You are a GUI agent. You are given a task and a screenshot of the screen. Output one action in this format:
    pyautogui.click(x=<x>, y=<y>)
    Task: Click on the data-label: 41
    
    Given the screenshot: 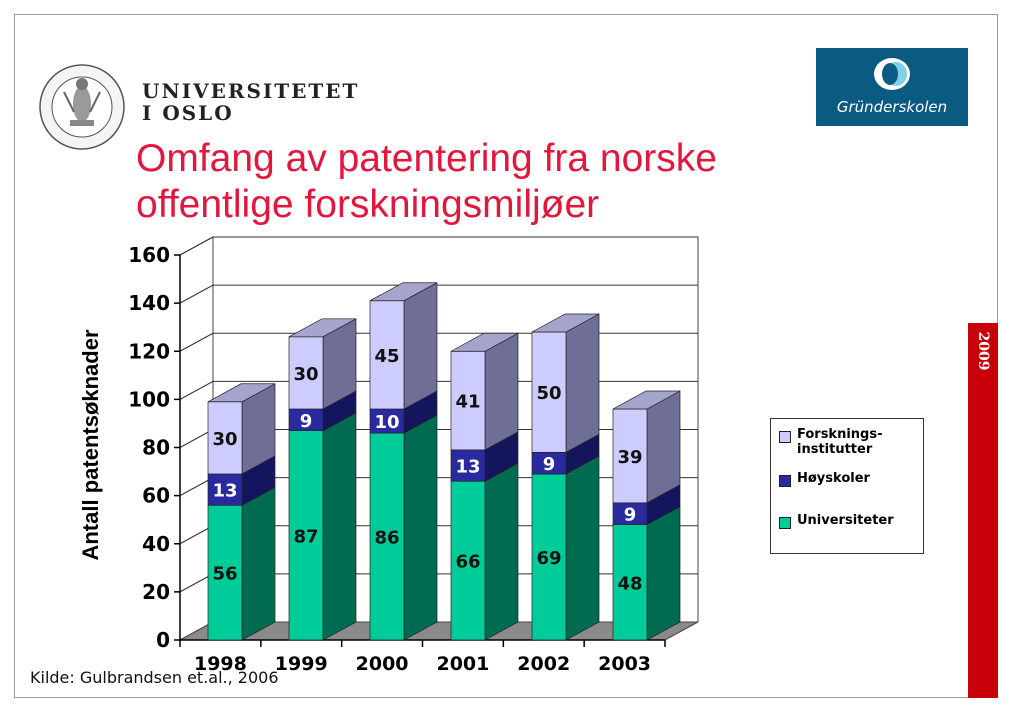 What is the action you would take?
    pyautogui.click(x=467, y=402)
    